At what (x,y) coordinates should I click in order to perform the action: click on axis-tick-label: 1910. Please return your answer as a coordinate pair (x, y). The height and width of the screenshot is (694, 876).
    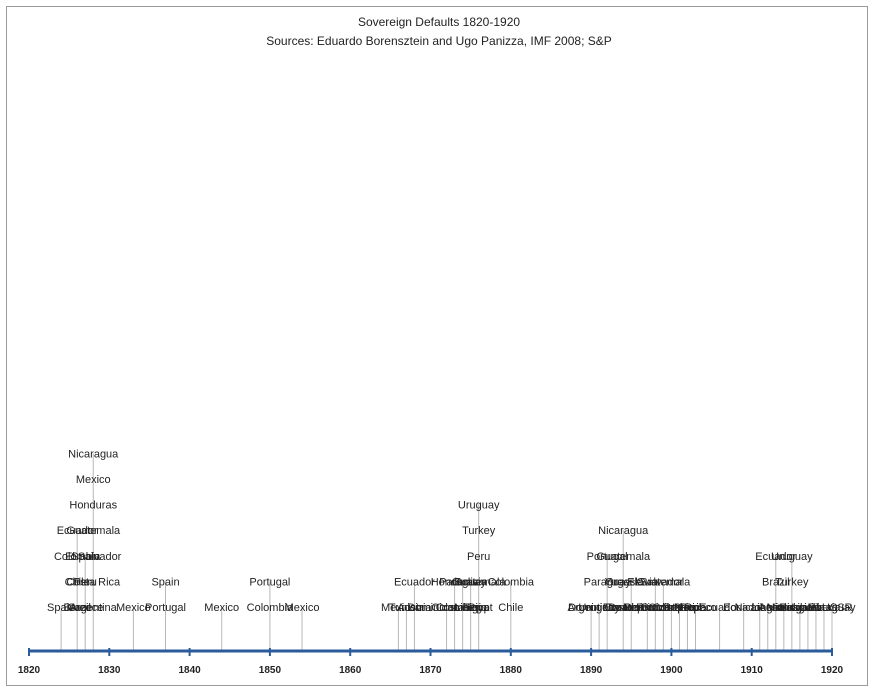
    Looking at the image, I should click on (752, 670).